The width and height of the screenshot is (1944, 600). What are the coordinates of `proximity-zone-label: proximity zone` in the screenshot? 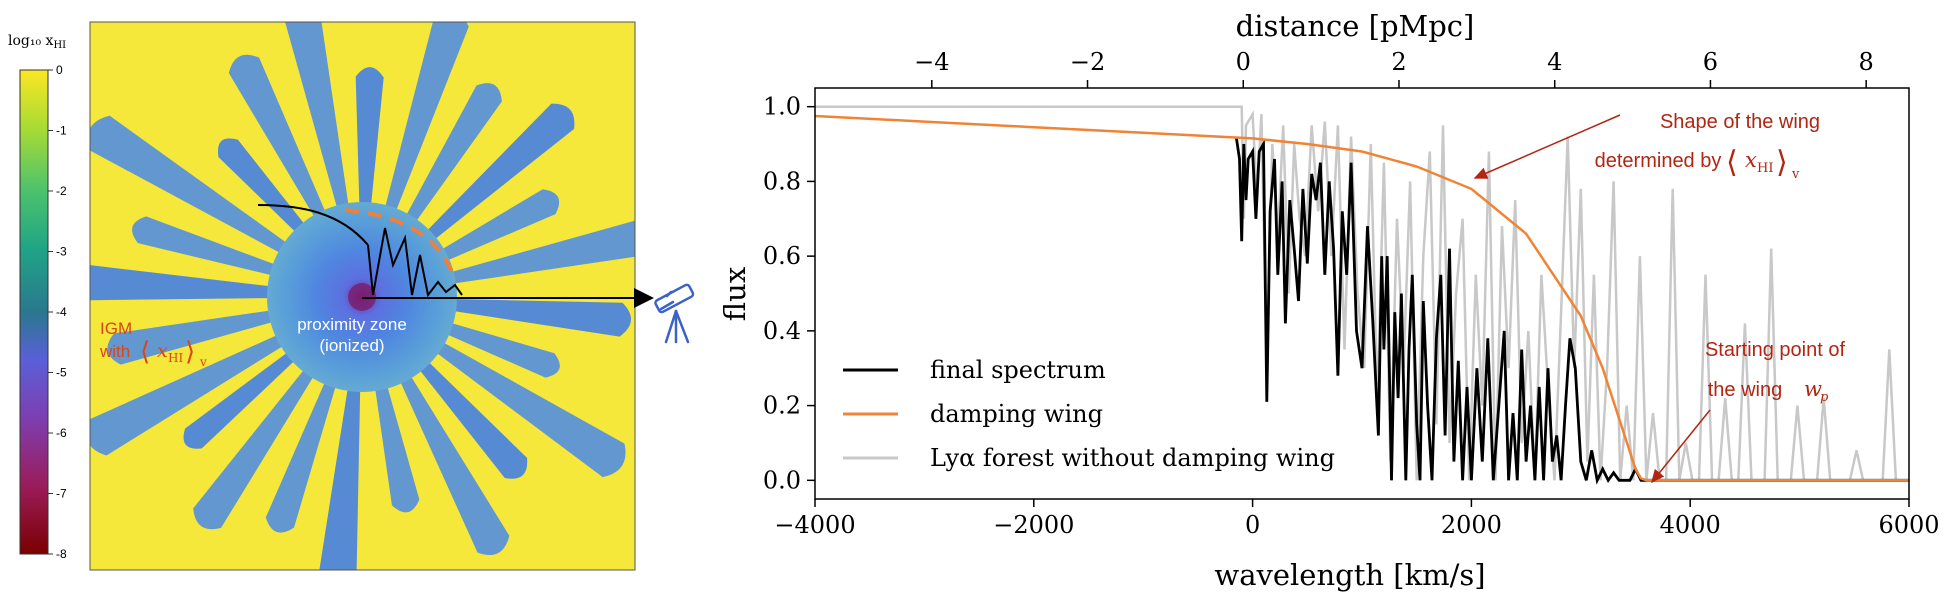 It's located at (352, 324).